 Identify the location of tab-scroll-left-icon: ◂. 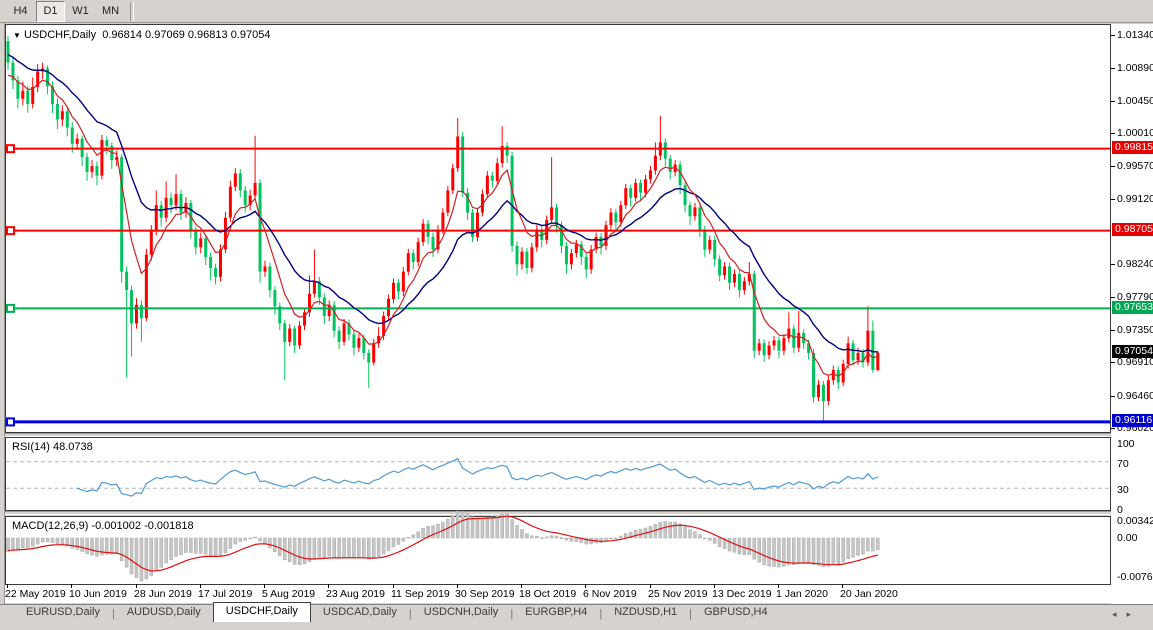
(1119, 614).